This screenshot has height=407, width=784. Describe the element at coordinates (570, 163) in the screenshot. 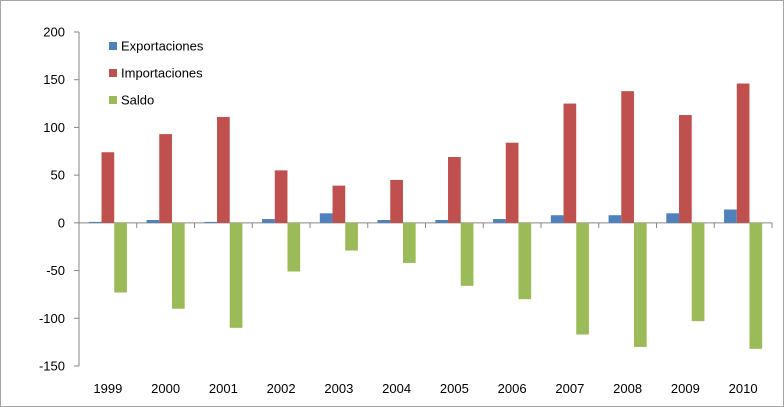

I see `bar-importaciones-2007` at that location.